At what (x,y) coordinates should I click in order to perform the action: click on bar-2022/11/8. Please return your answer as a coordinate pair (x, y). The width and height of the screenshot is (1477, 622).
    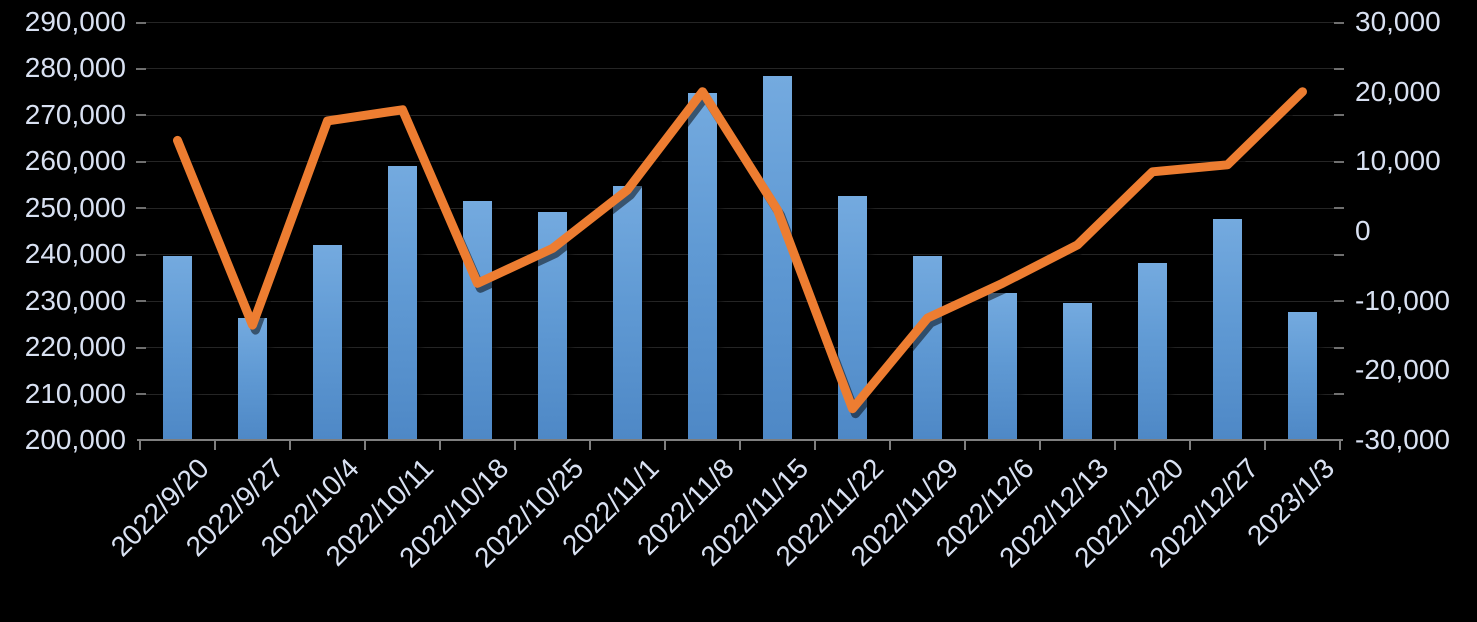
    Looking at the image, I should click on (702, 266).